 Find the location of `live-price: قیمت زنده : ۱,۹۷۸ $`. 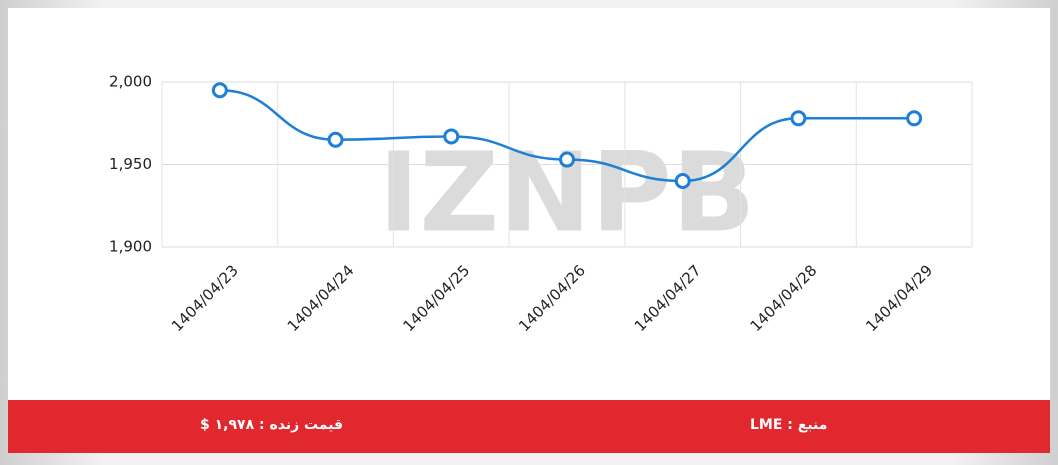

live-price: قیمت زنده : ۱,۹۷۸ $ is located at coordinates (272, 425).